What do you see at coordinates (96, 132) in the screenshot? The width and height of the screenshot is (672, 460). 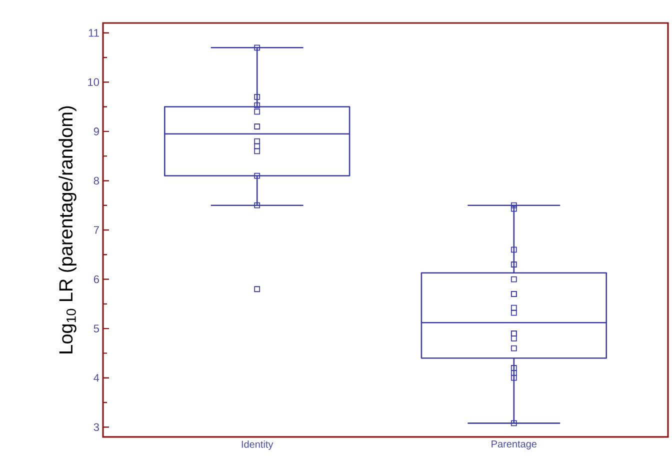 I see `y-tick-label: 9` at bounding box center [96, 132].